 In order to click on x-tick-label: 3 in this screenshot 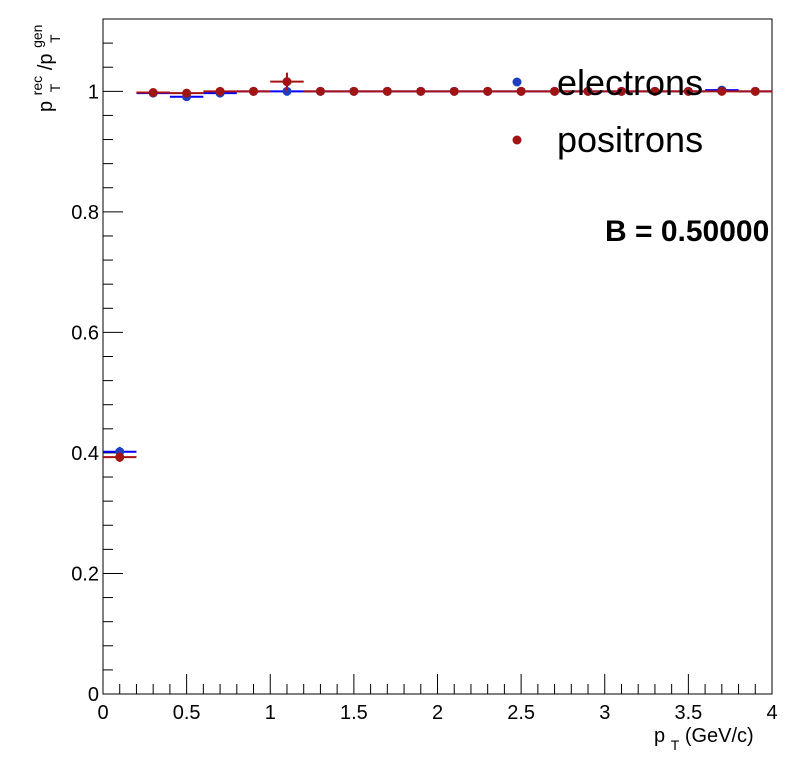, I will do `click(604, 713)`.